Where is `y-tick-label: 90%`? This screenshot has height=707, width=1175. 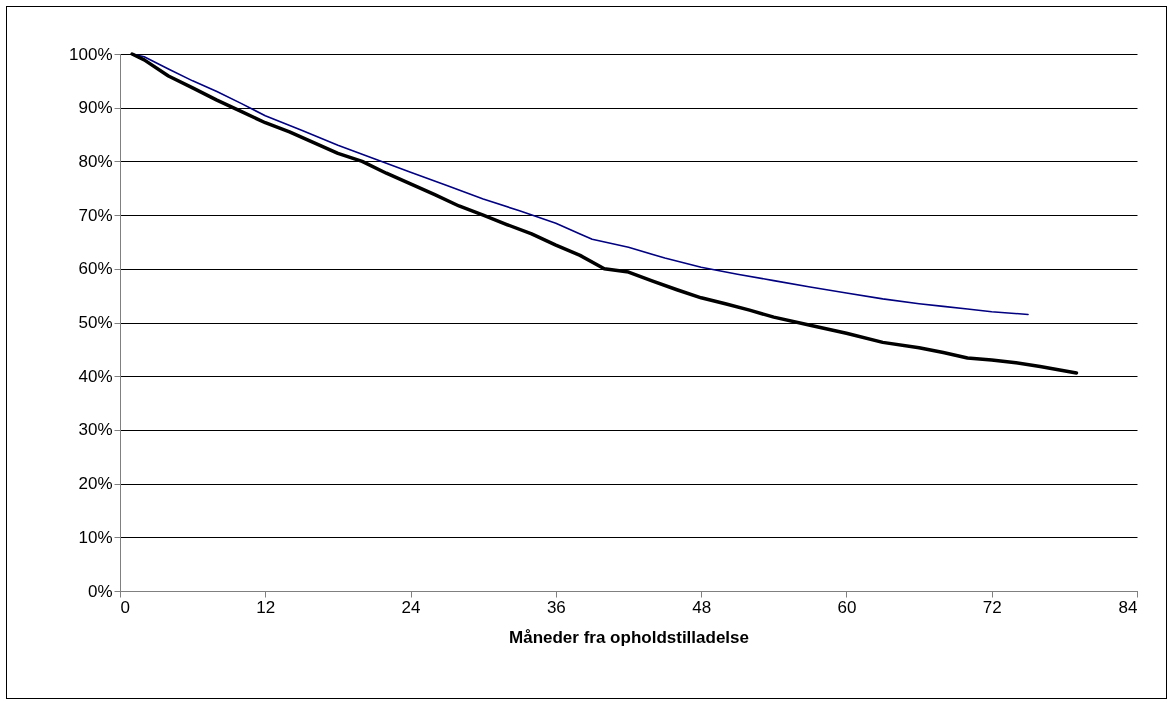
y-tick-label: 90% is located at coordinates (95, 108).